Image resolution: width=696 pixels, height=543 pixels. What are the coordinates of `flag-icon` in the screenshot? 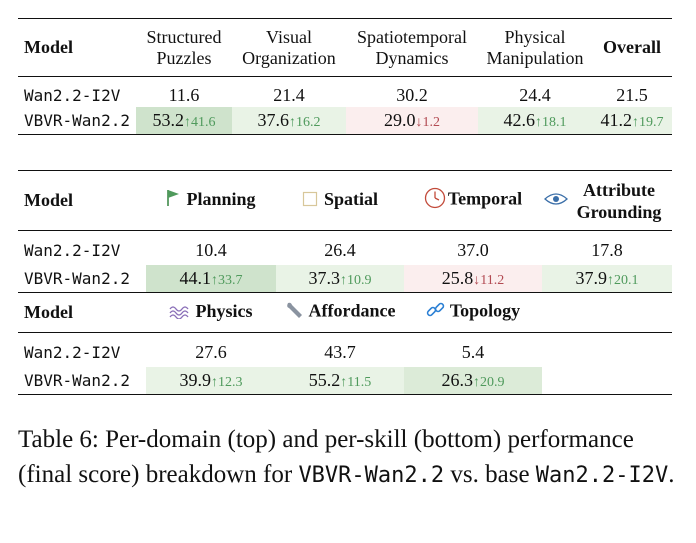 It's located at (173, 200).